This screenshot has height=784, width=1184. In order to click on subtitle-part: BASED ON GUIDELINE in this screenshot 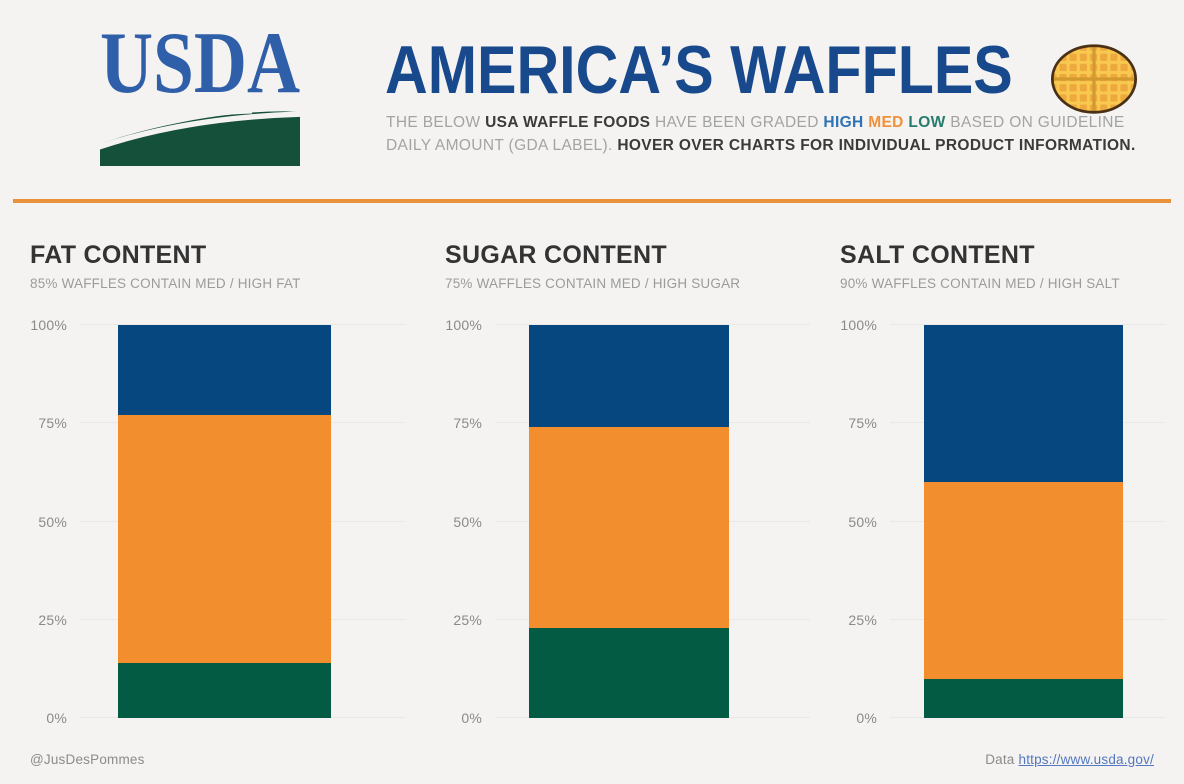, I will do `click(1035, 122)`.